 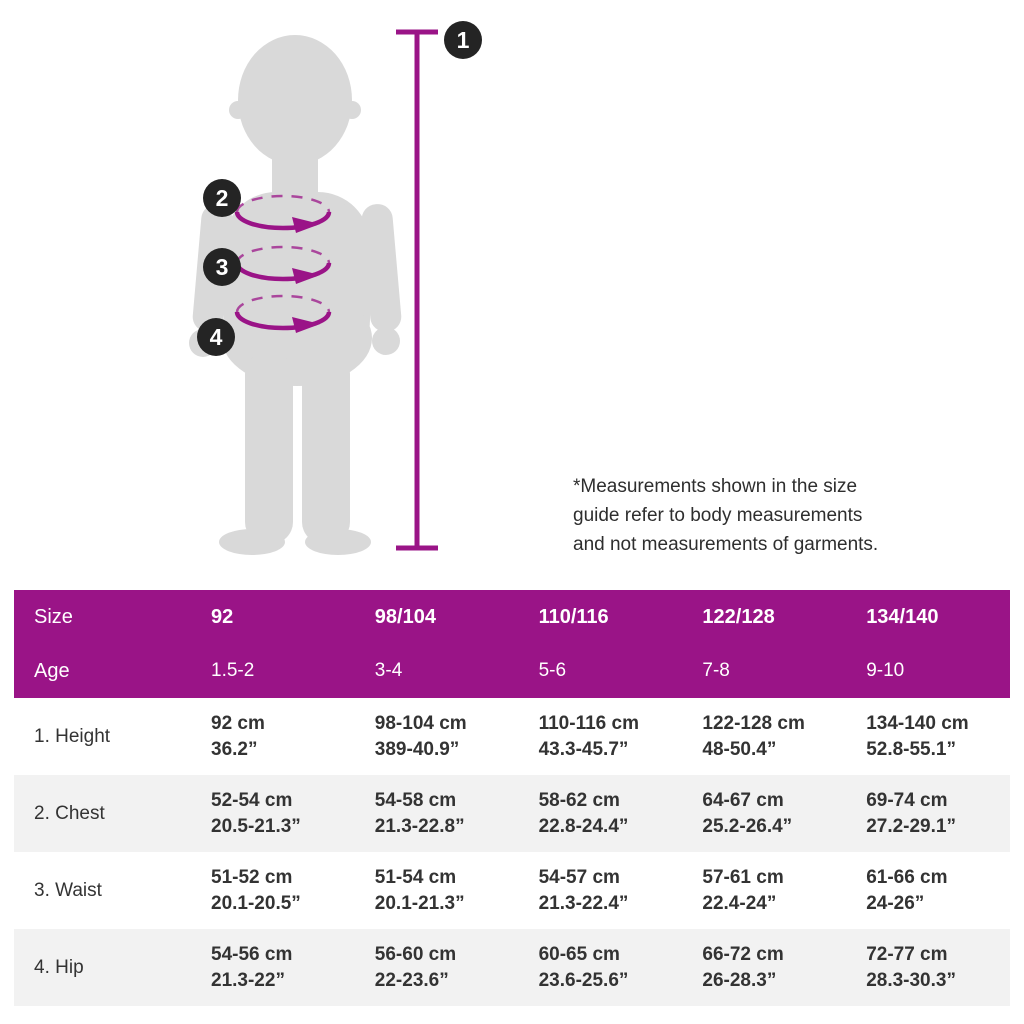 What do you see at coordinates (726, 544) in the screenshot?
I see `note-line-3: and not measurements of garments.` at bounding box center [726, 544].